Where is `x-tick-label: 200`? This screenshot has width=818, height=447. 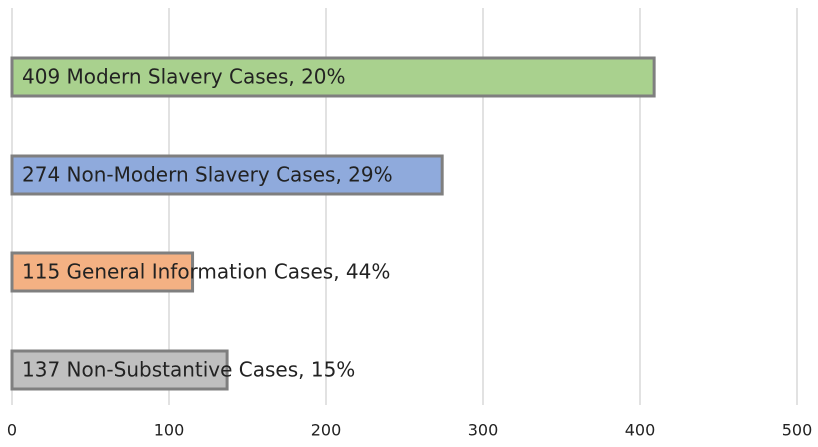
x-tick-label: 200 is located at coordinates (326, 430).